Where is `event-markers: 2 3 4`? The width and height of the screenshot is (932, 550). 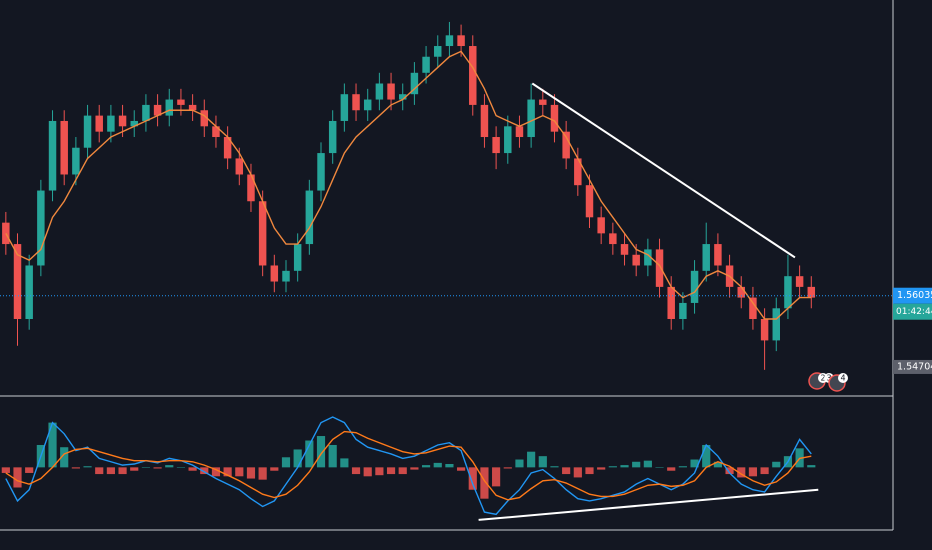
event-markers: 2 3 4 is located at coordinates (828, 382).